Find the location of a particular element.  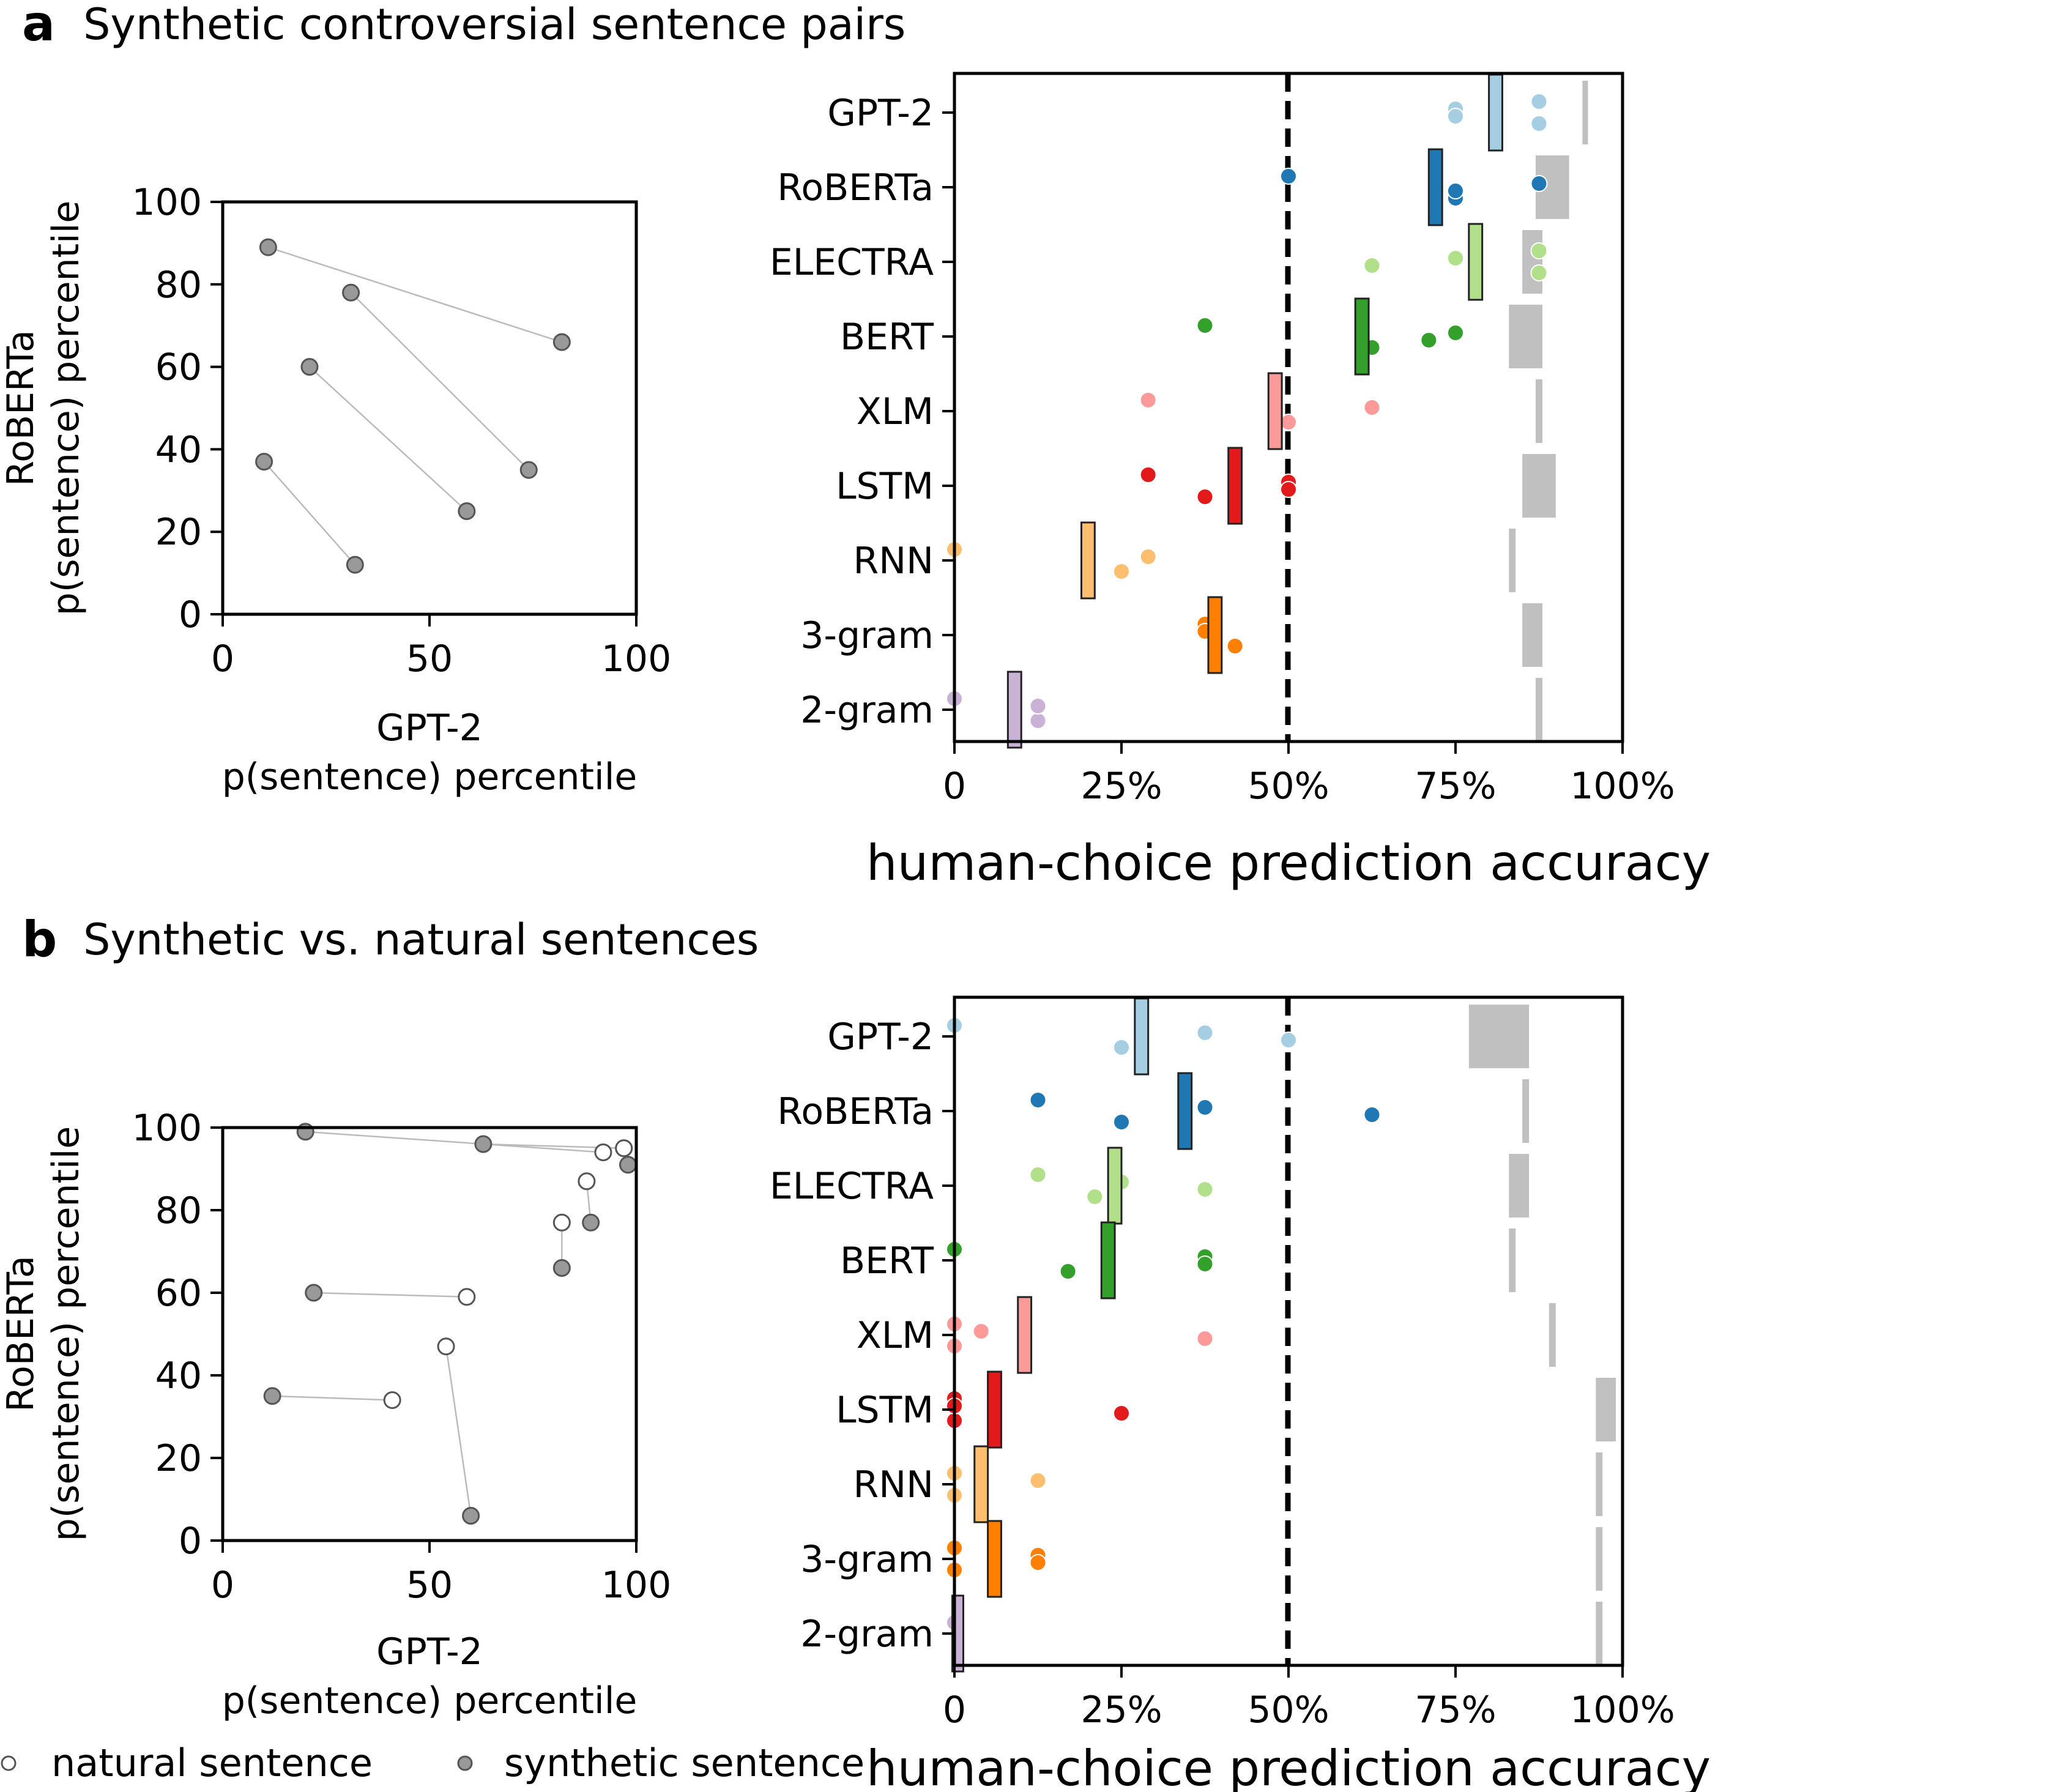

model-label-rnn: RNN is located at coordinates (894, 1484).